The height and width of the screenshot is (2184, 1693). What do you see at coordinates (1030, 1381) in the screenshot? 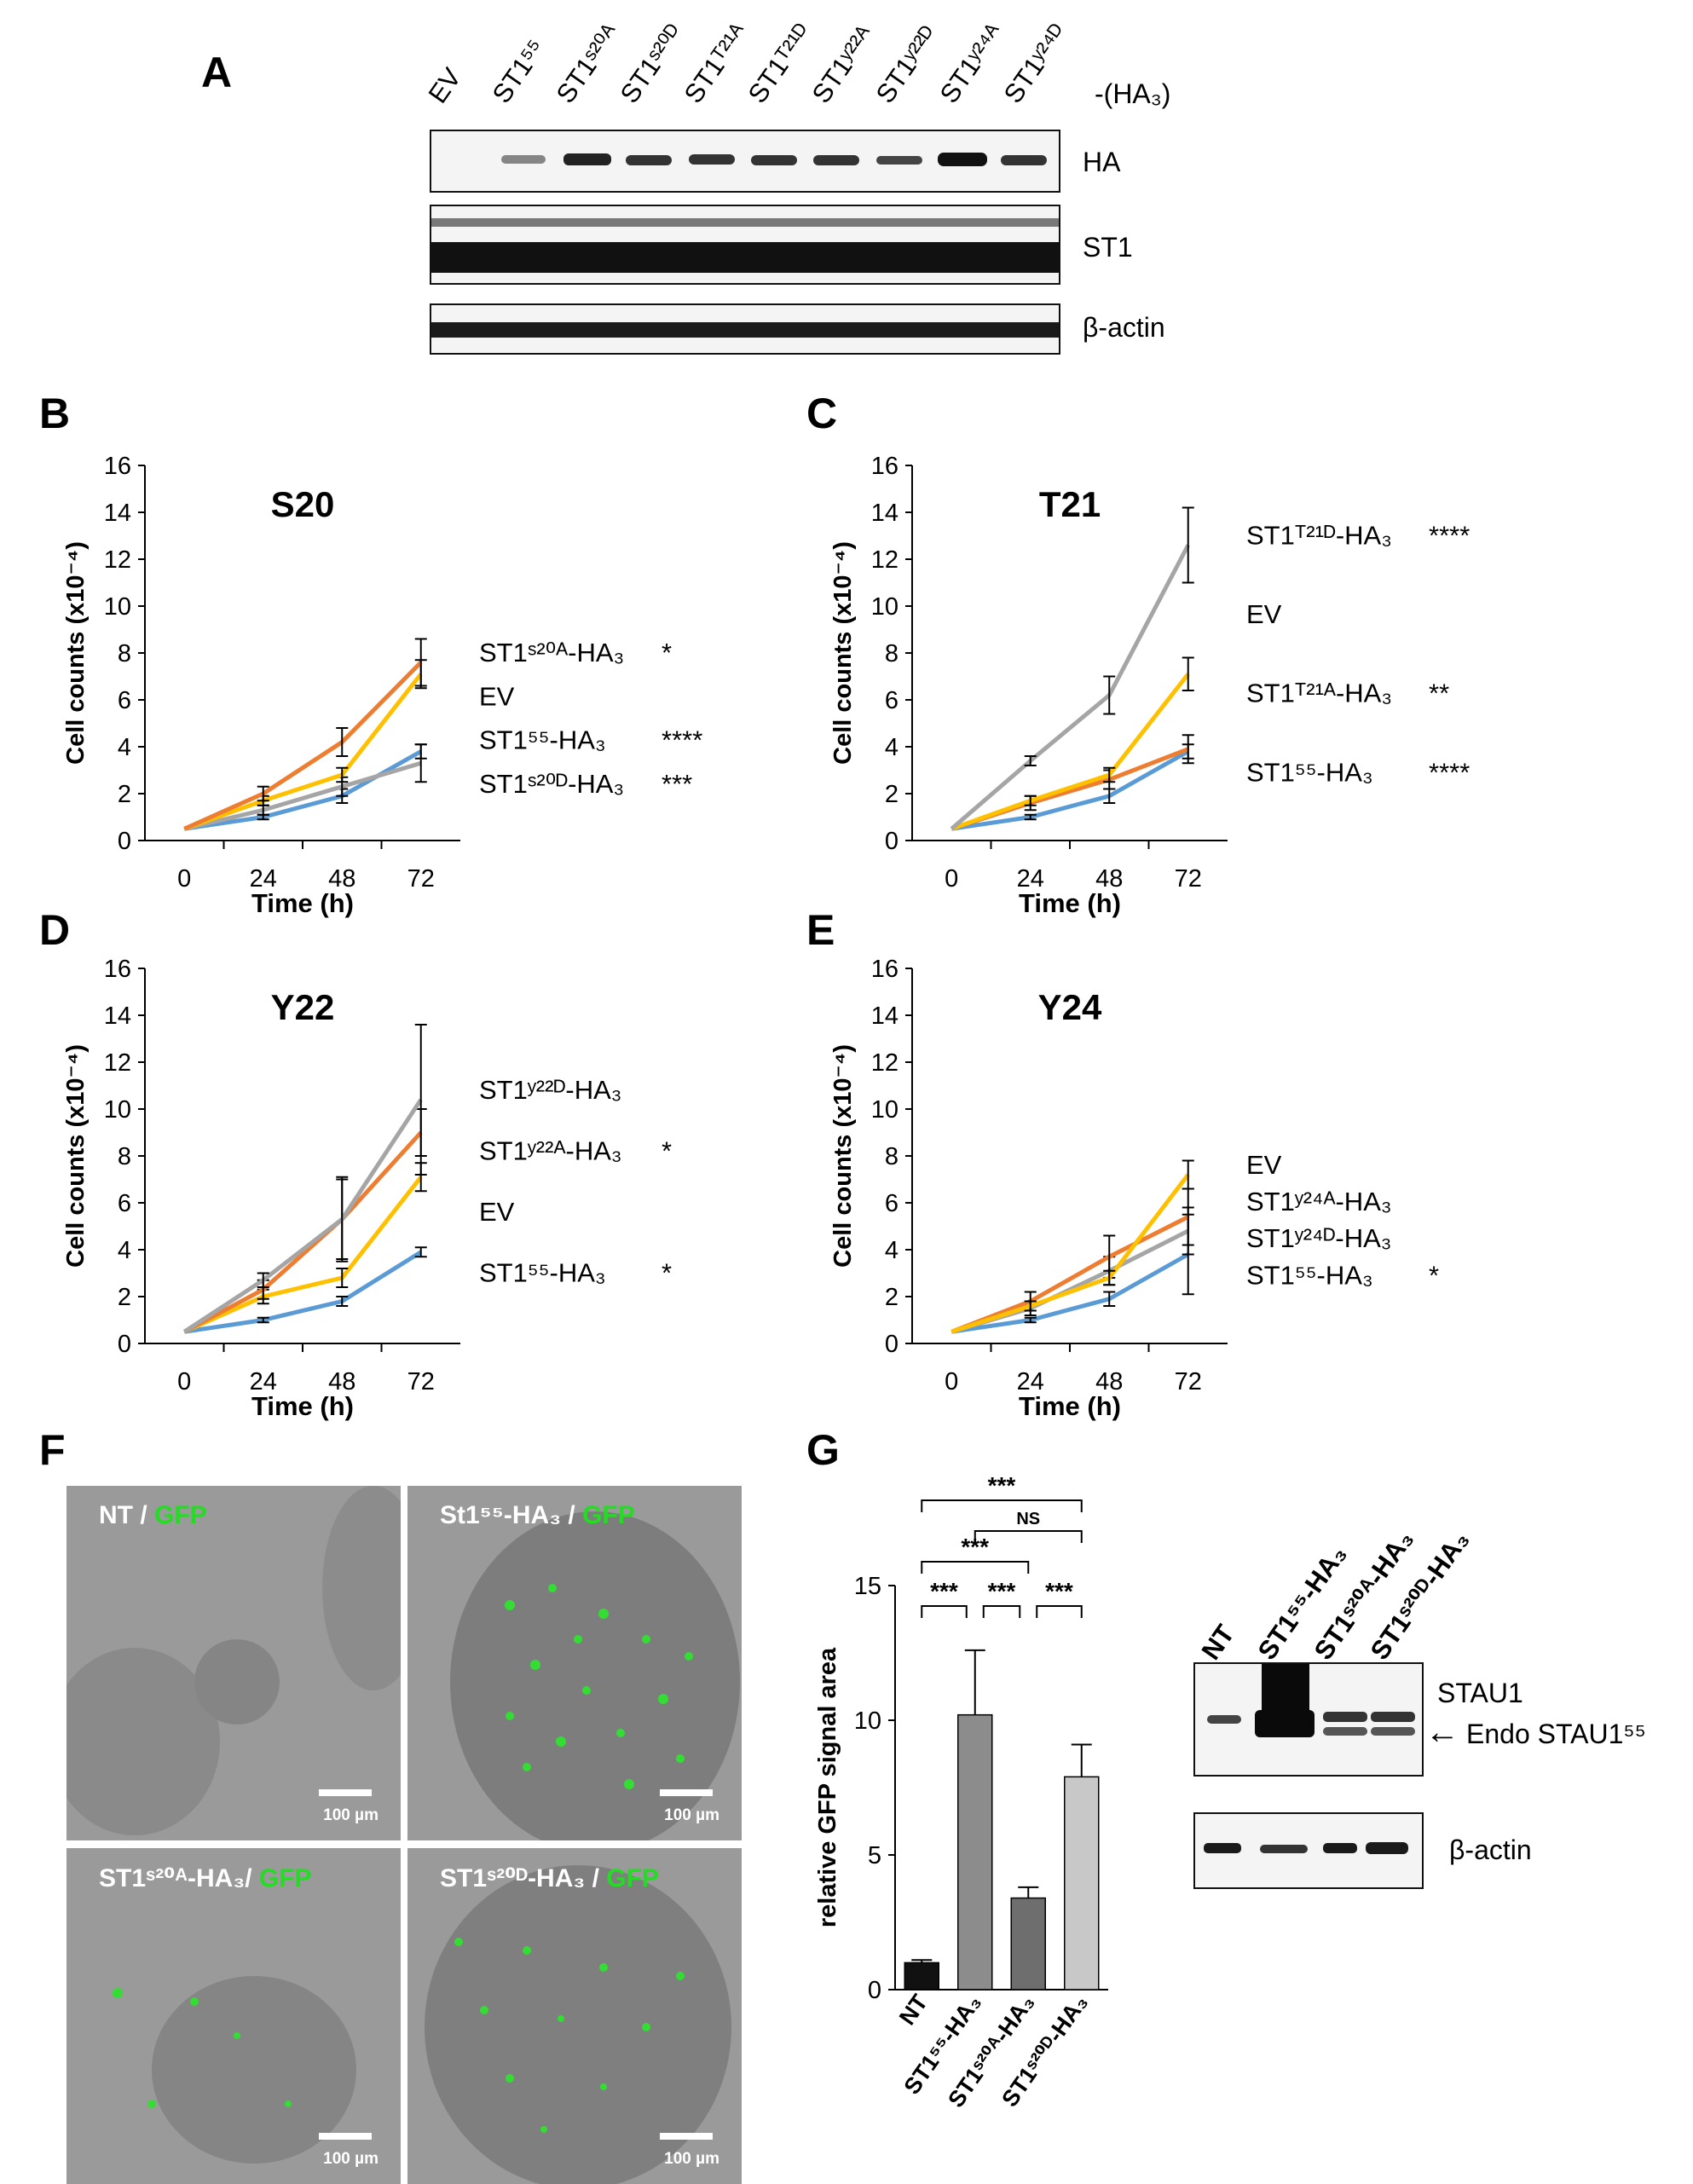
I see `x-tick-label: 24` at bounding box center [1030, 1381].